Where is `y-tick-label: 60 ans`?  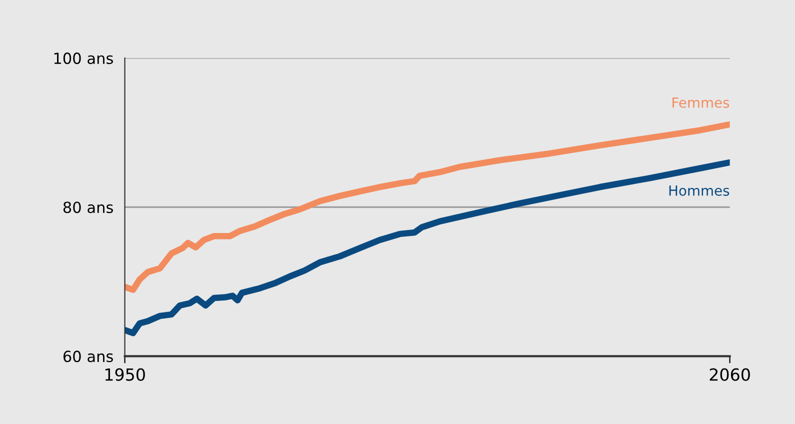
y-tick-label: 60 ans is located at coordinates (88, 356).